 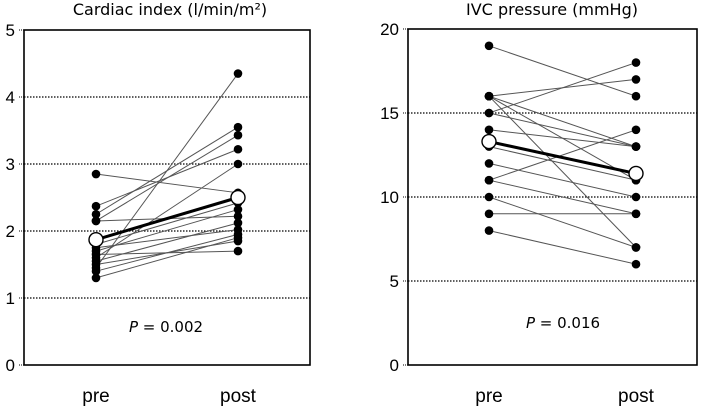 I want to click on y-tick-labels: 0 1 2 3 4 5, so click(x=10, y=198).